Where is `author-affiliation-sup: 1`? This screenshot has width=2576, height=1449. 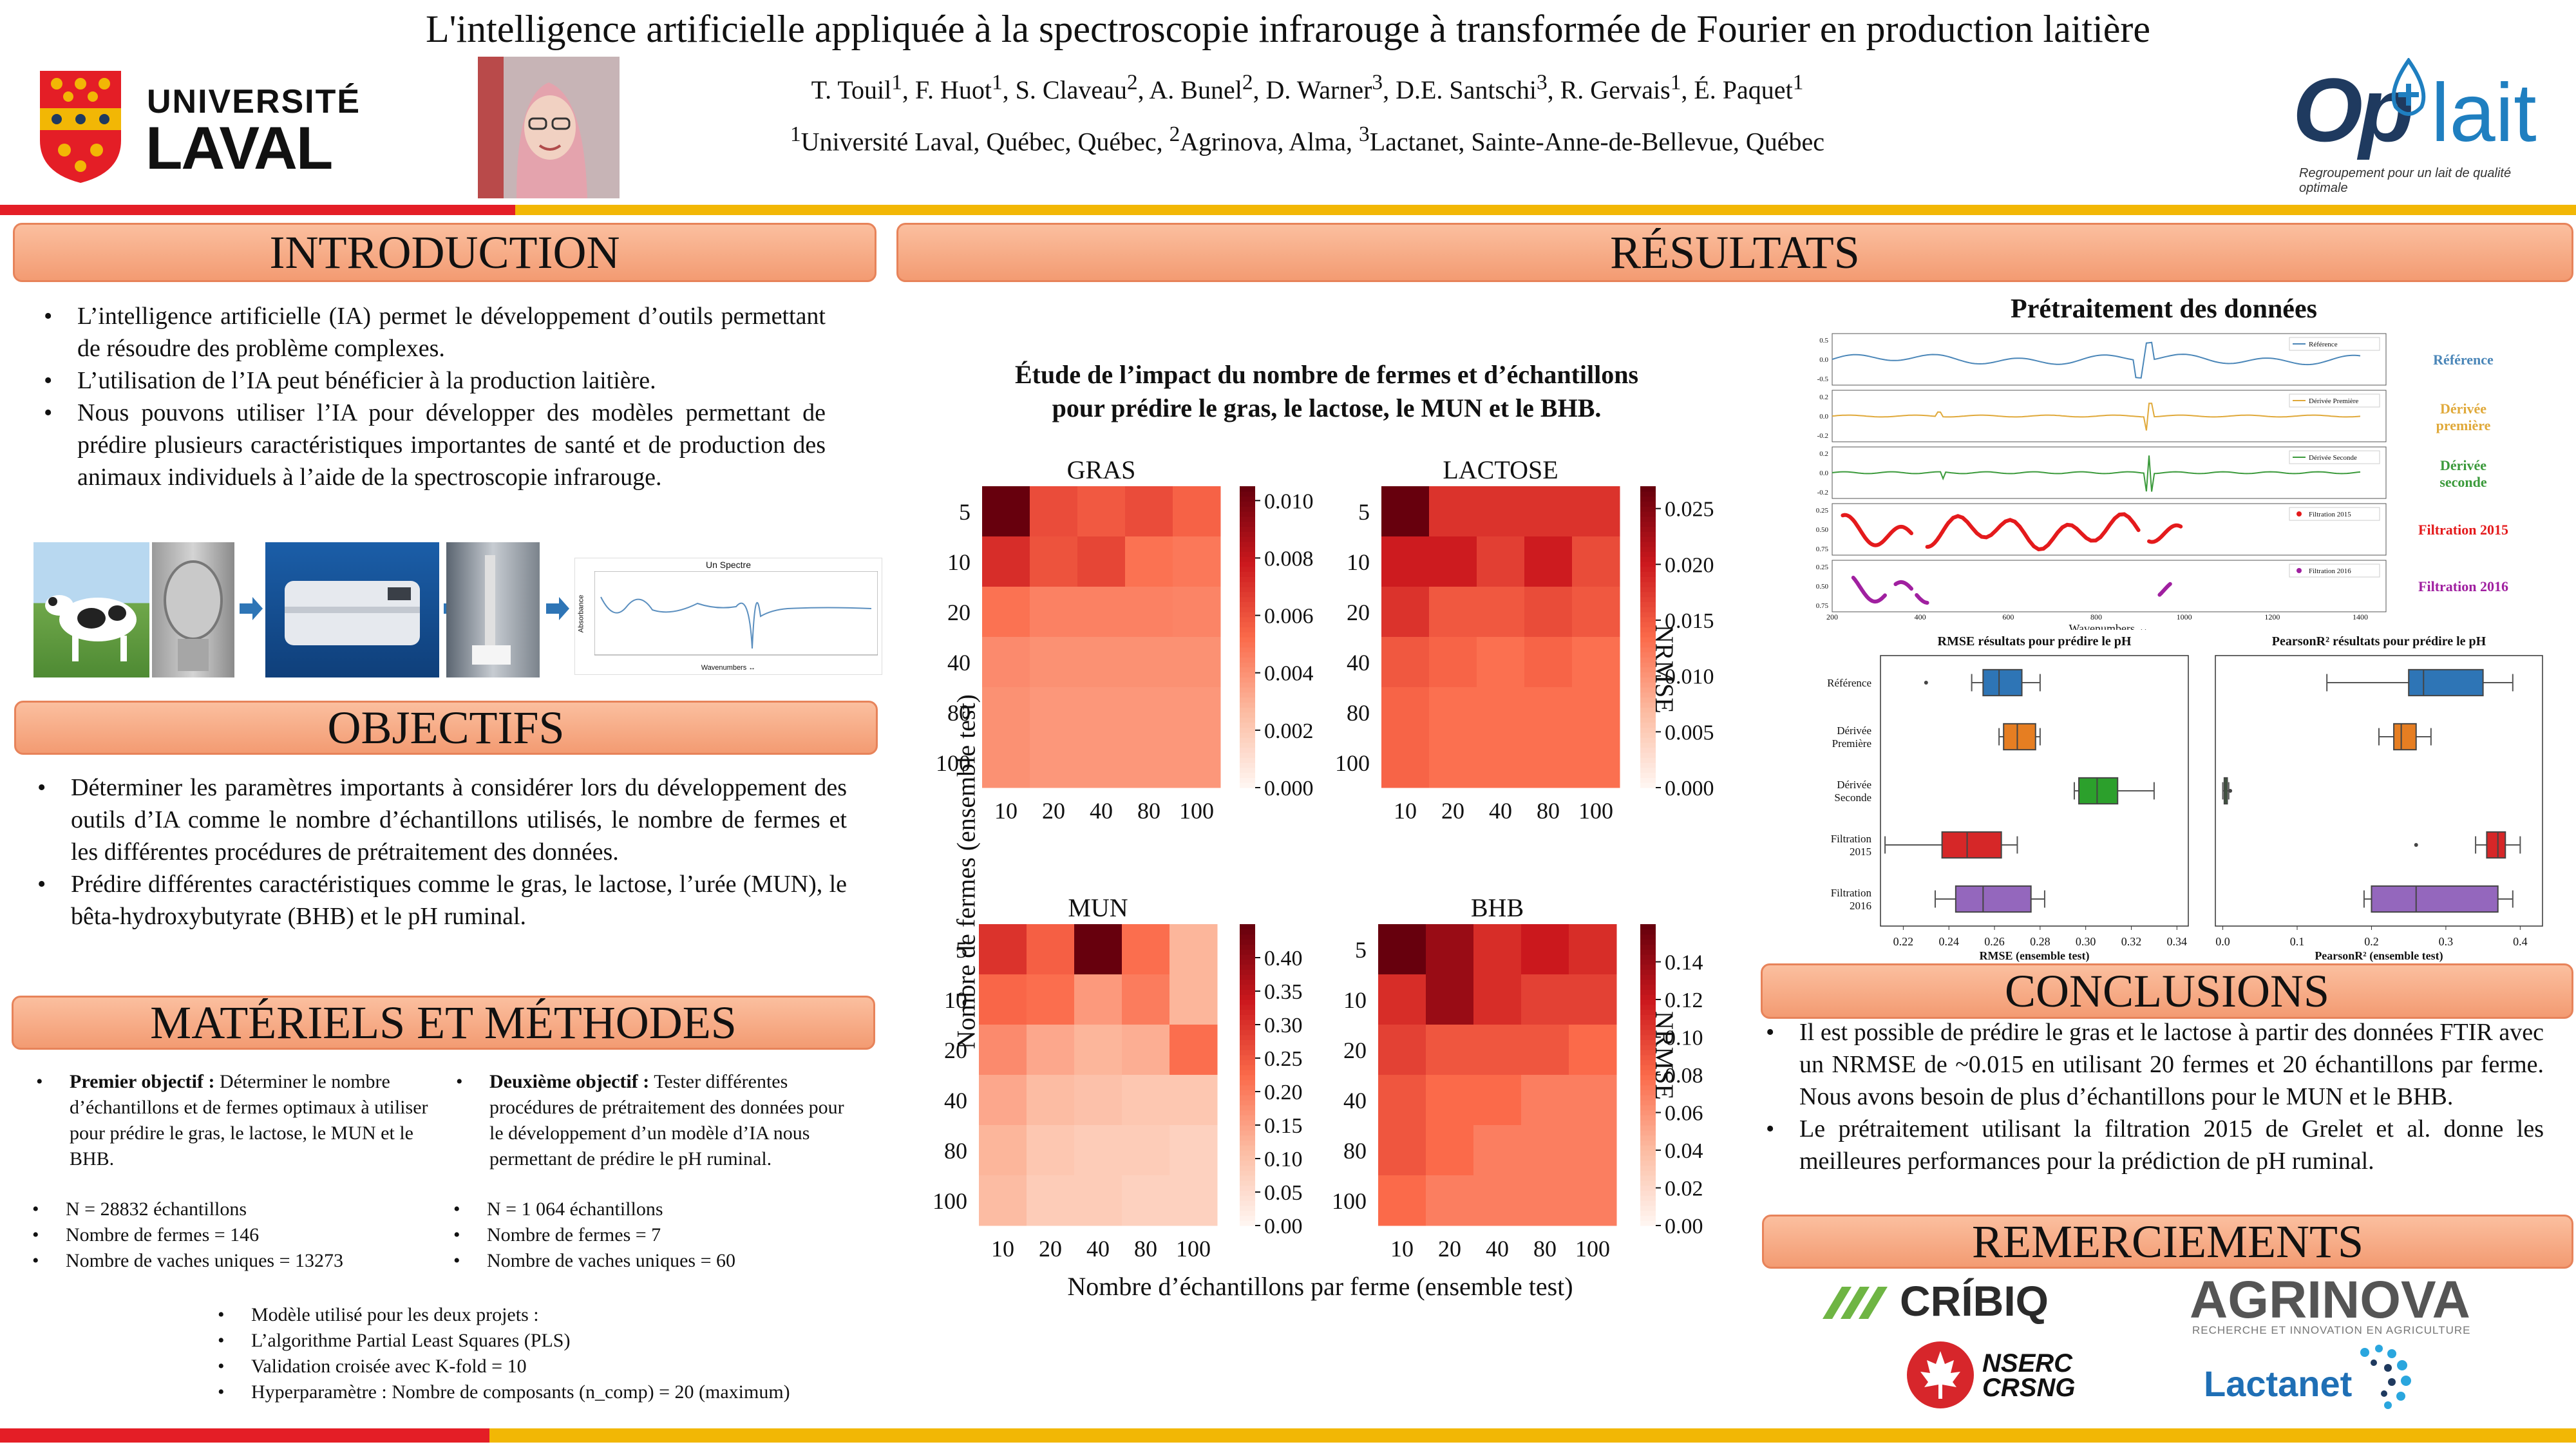 author-affiliation-sup: 1 is located at coordinates (1798, 83).